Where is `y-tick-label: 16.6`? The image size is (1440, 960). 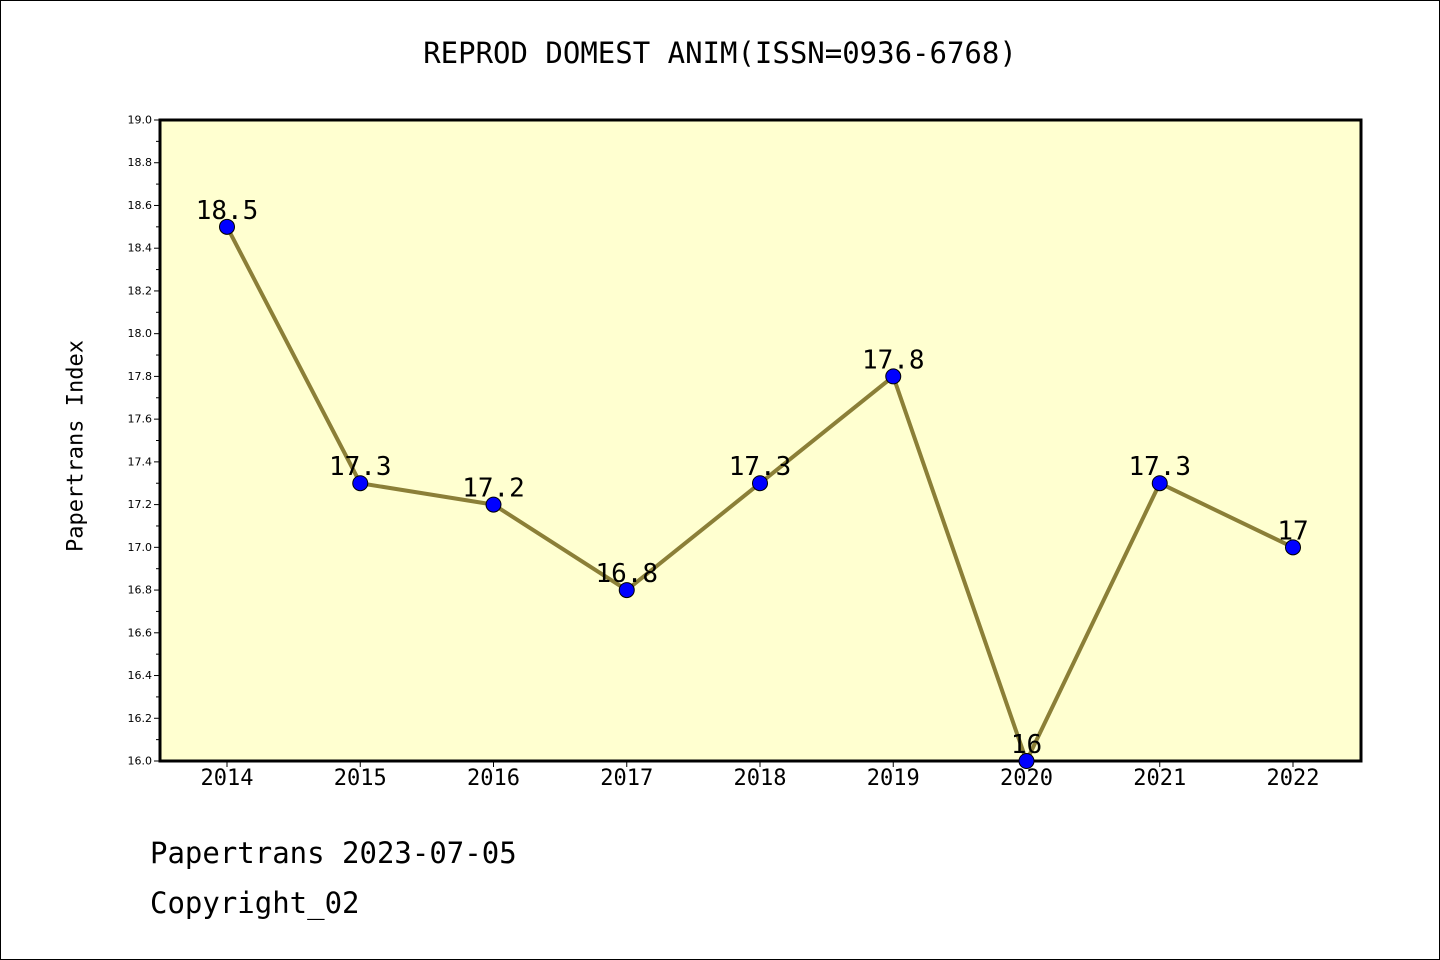 y-tick-label: 16.6 is located at coordinates (140, 632).